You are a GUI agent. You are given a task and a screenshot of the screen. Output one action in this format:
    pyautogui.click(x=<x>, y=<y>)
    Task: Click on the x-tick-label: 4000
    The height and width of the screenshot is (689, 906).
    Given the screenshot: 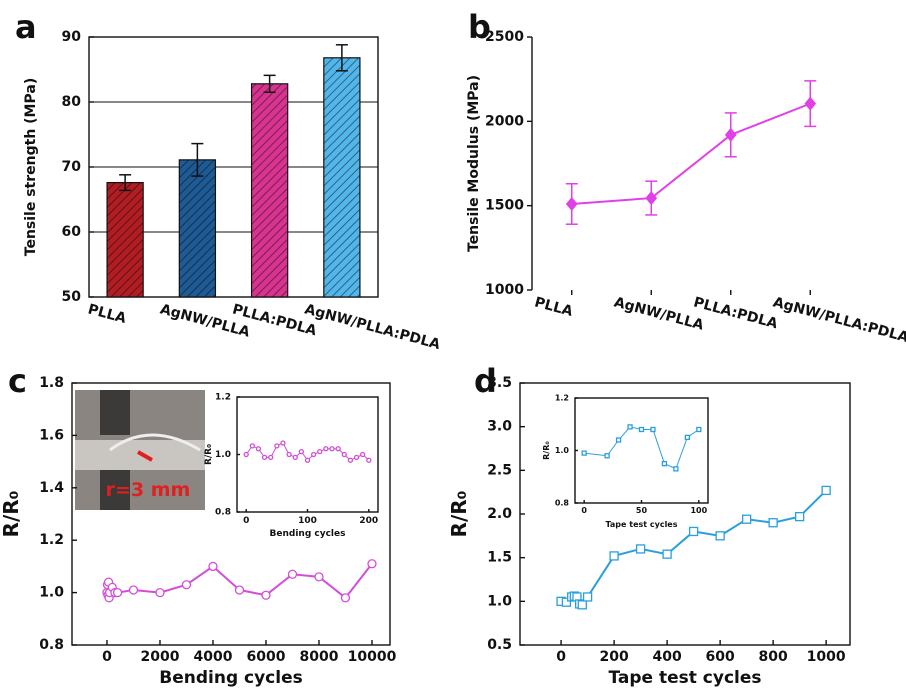 What is the action you would take?
    pyautogui.click(x=212, y=657)
    